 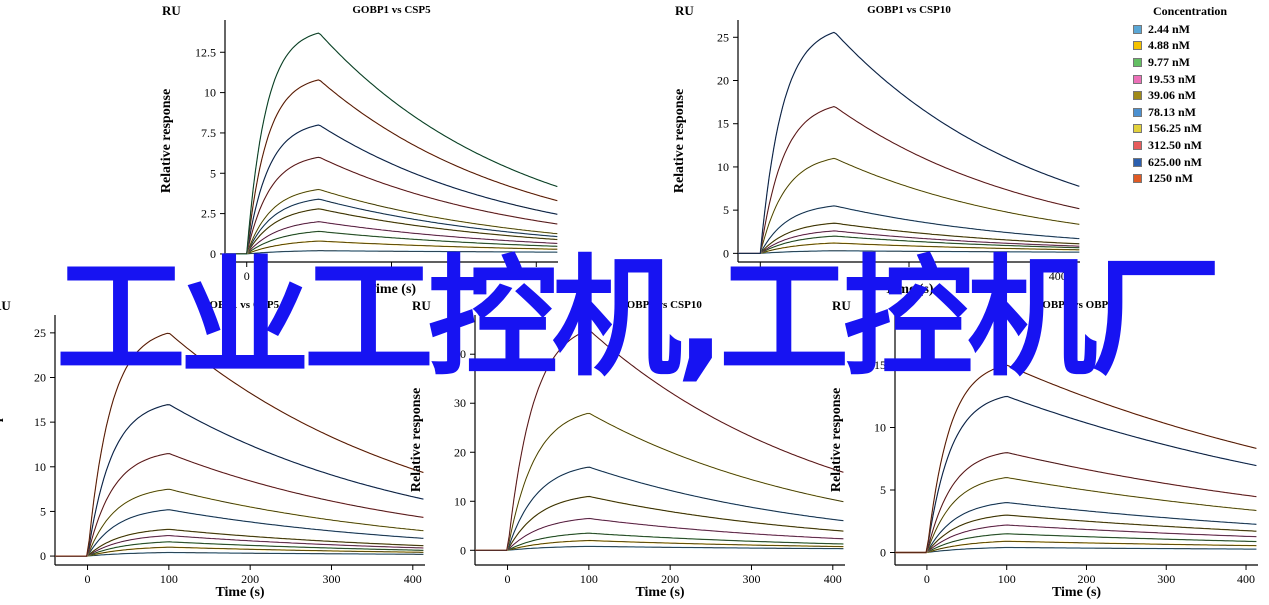 I want to click on legend-item: 4.88 nM, so click(x=1190, y=46).